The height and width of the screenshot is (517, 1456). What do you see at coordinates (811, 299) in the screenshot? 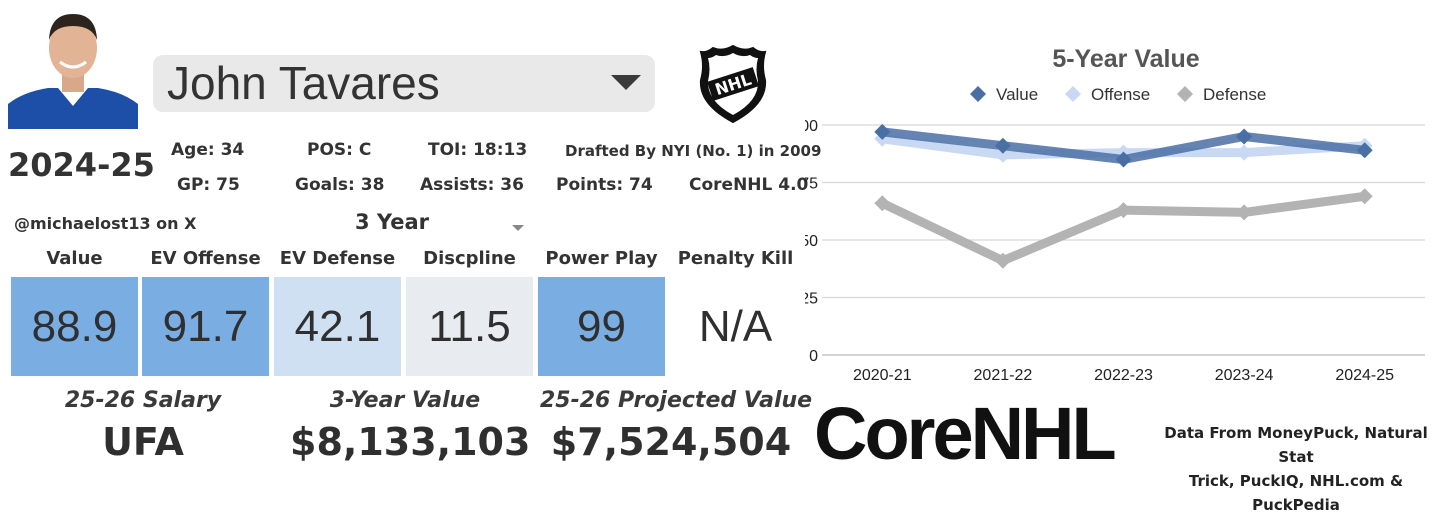
I see `y-tick-label: 25` at bounding box center [811, 299].